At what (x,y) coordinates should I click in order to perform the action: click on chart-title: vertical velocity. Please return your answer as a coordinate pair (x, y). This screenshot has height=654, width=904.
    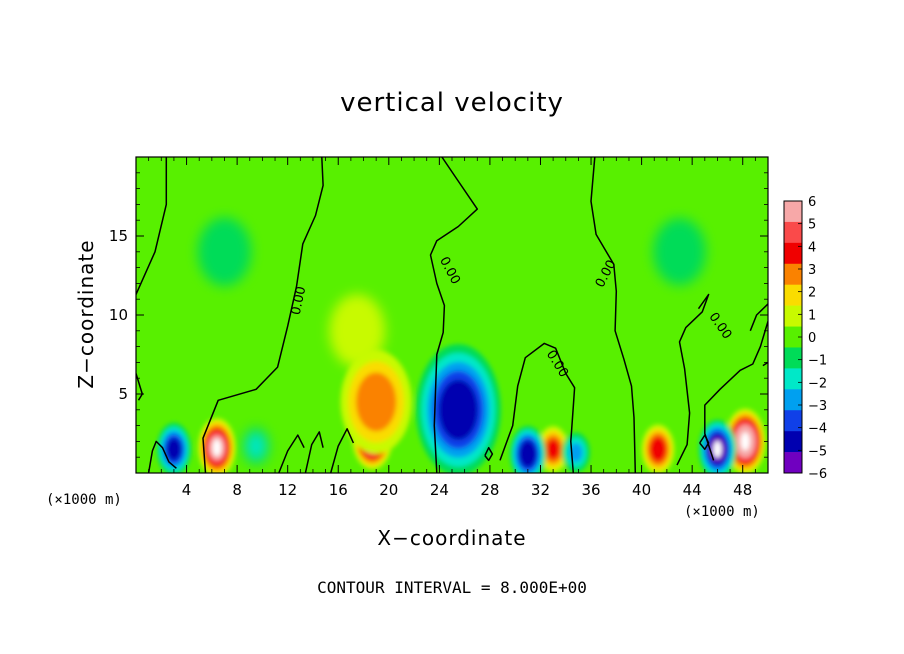
    Looking at the image, I should click on (452, 103).